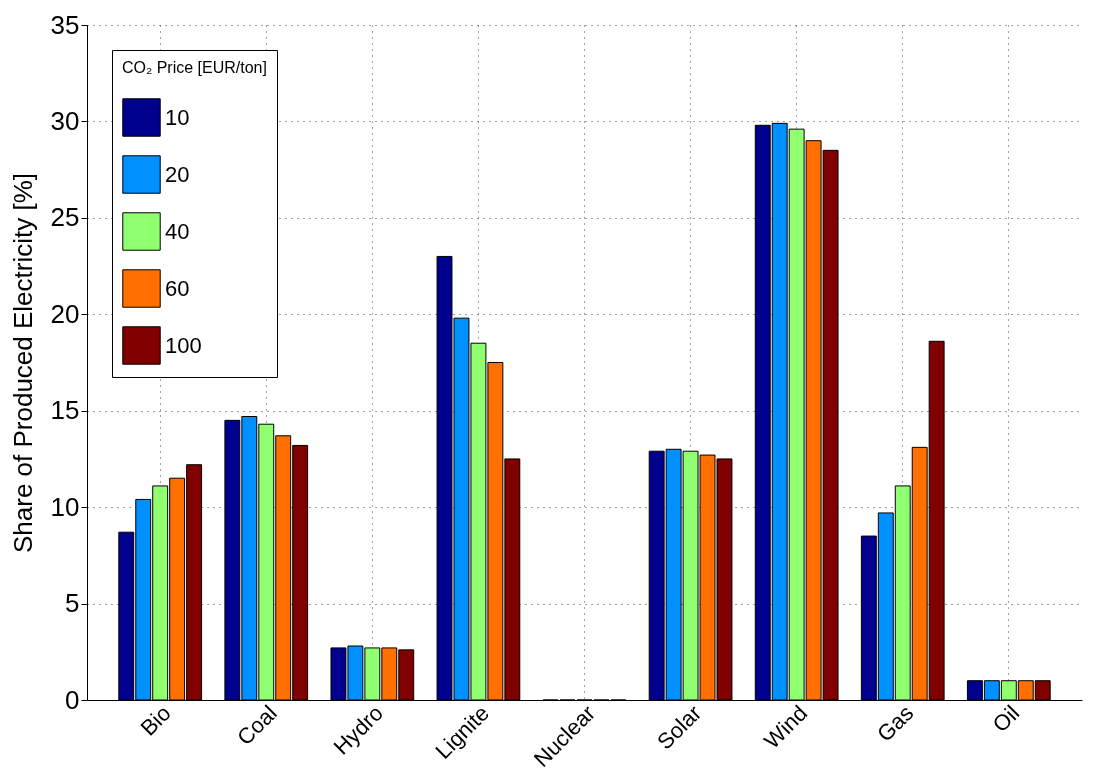 This screenshot has width=1114, height=784. Describe the element at coordinates (177, 231) in the screenshot. I see `legend-label: 40` at that location.